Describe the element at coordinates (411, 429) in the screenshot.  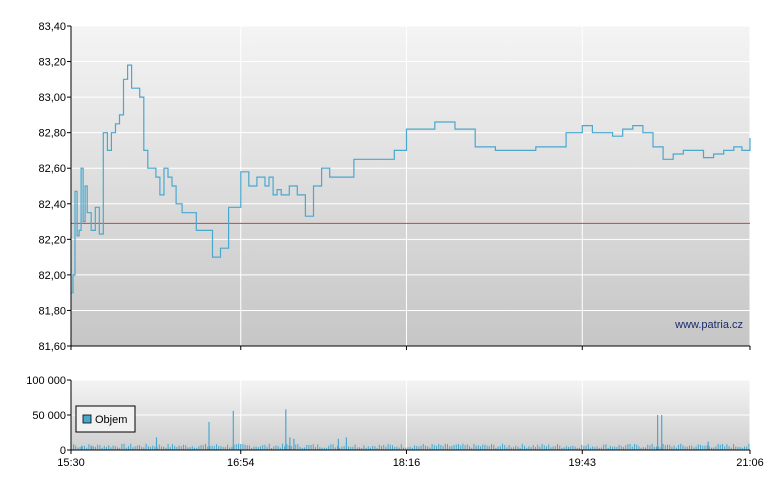
I see `volume-bars` at that location.